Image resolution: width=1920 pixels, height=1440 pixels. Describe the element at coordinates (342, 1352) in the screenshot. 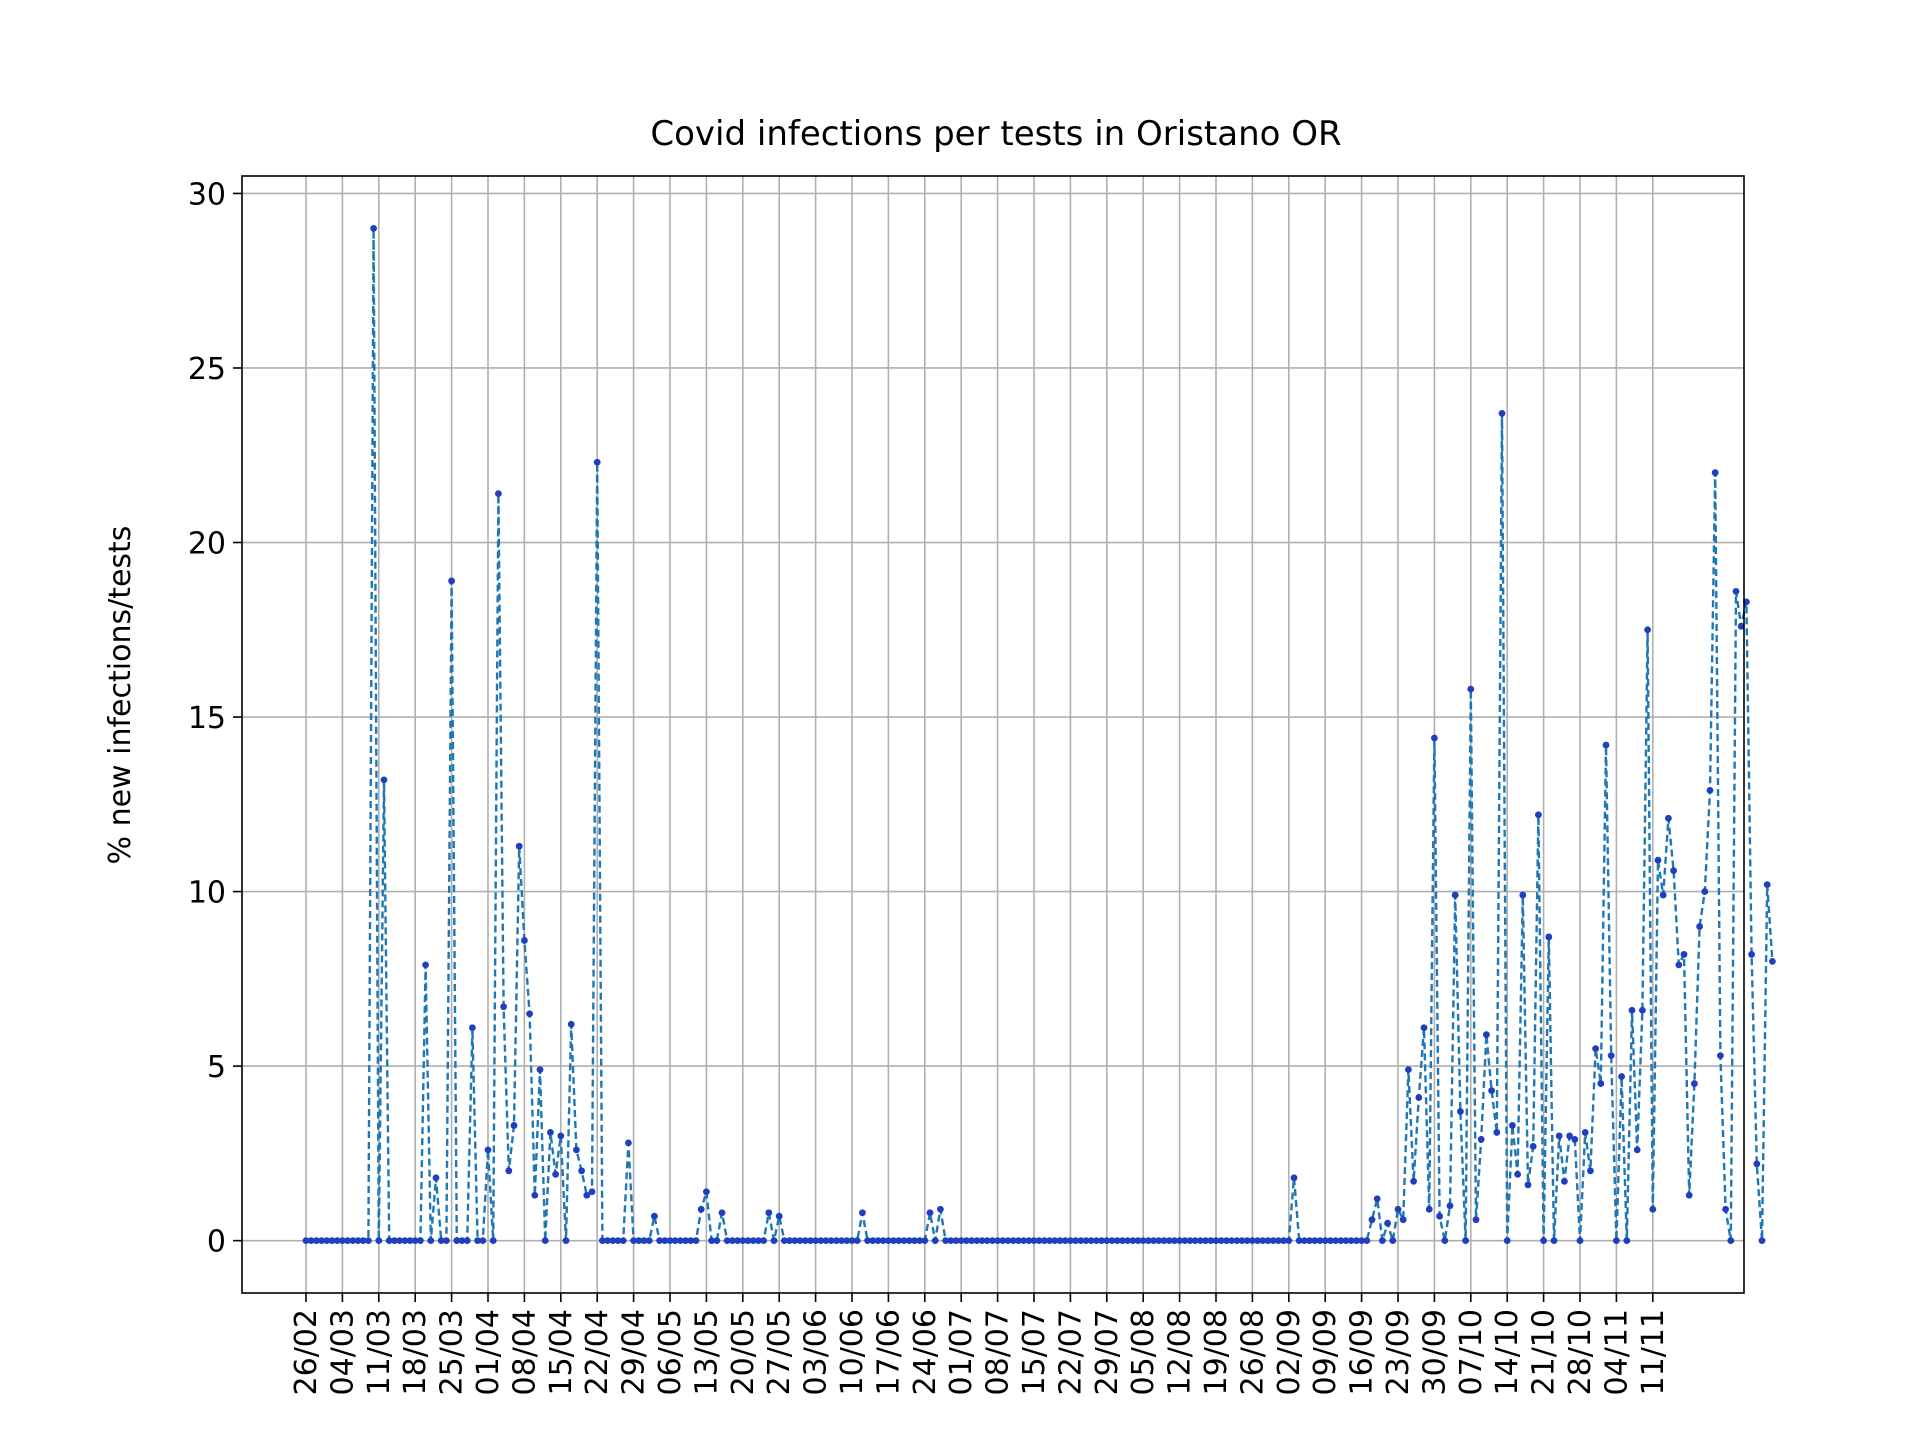

I see `x-tick-label: 04/03` at that location.